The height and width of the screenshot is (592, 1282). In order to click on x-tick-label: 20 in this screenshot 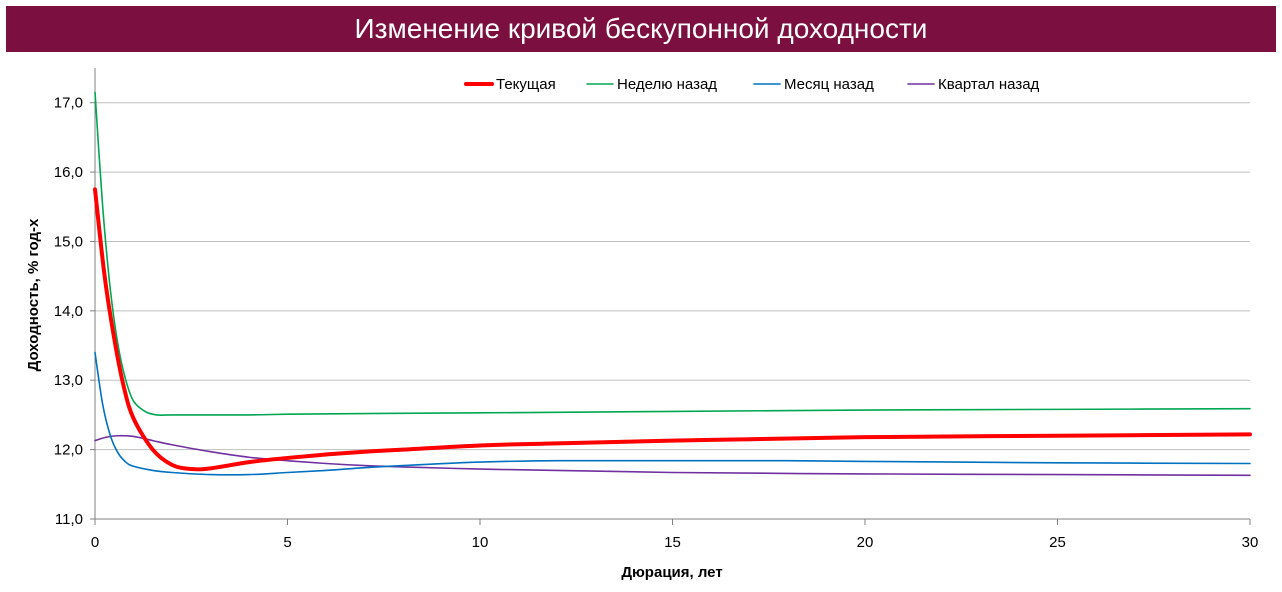, I will do `click(865, 542)`.